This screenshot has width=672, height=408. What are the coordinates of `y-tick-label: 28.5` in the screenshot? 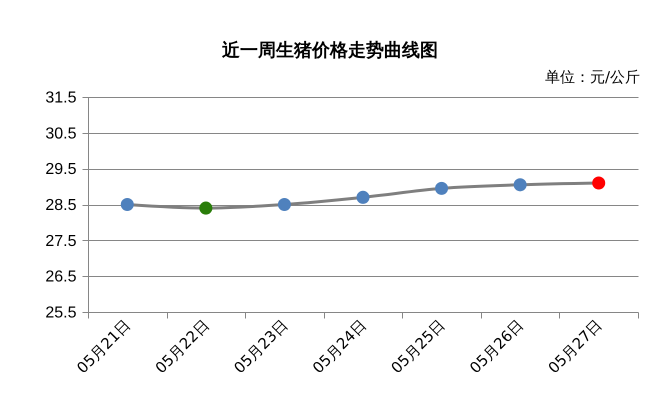 It's located at (61, 205).